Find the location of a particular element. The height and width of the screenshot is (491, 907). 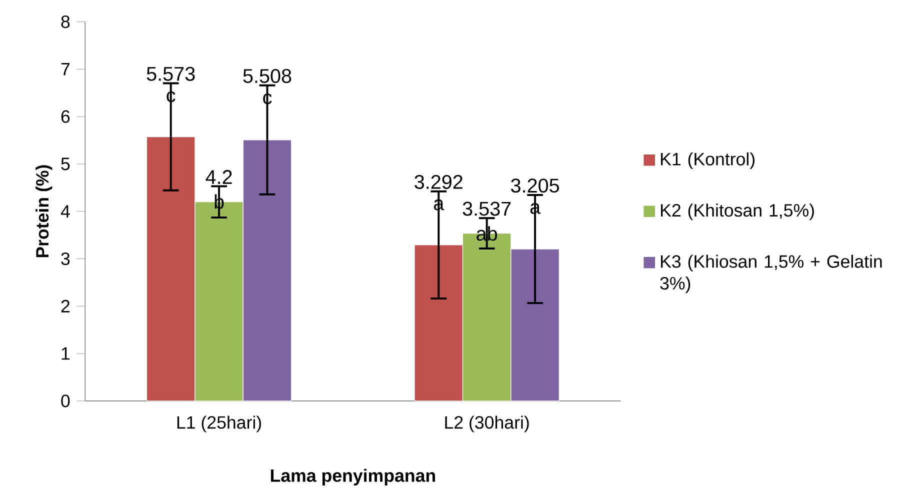

data-label: 4.2 is located at coordinates (219, 177).